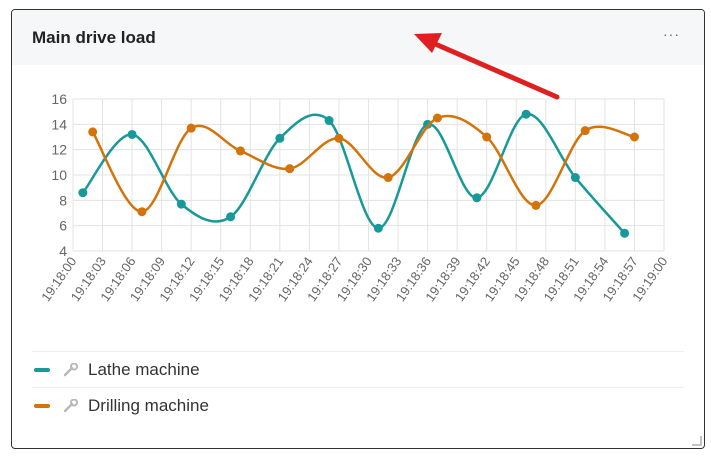  Describe the element at coordinates (671, 34) in the screenshot. I see `more-dots-icon: ···` at that location.